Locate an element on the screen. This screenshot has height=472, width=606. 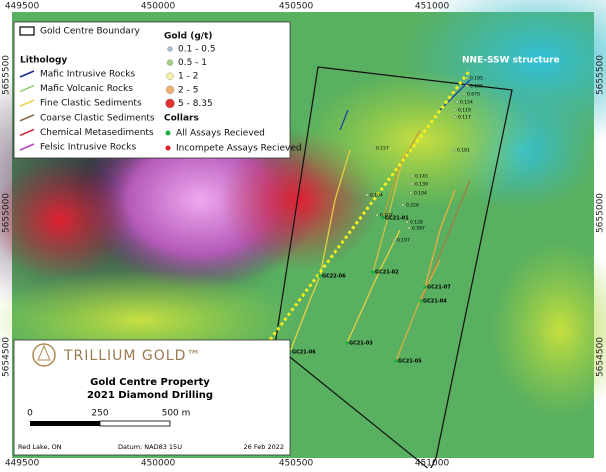
structure-label: NNE-SSW structure is located at coordinates (511, 61).